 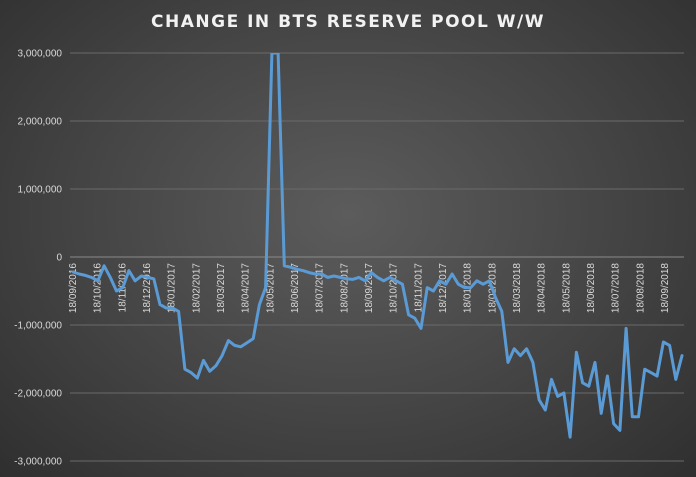 I want to click on chart-title: CHANGE IN BTS RESERVE POOL W/W, so click(x=348, y=22).